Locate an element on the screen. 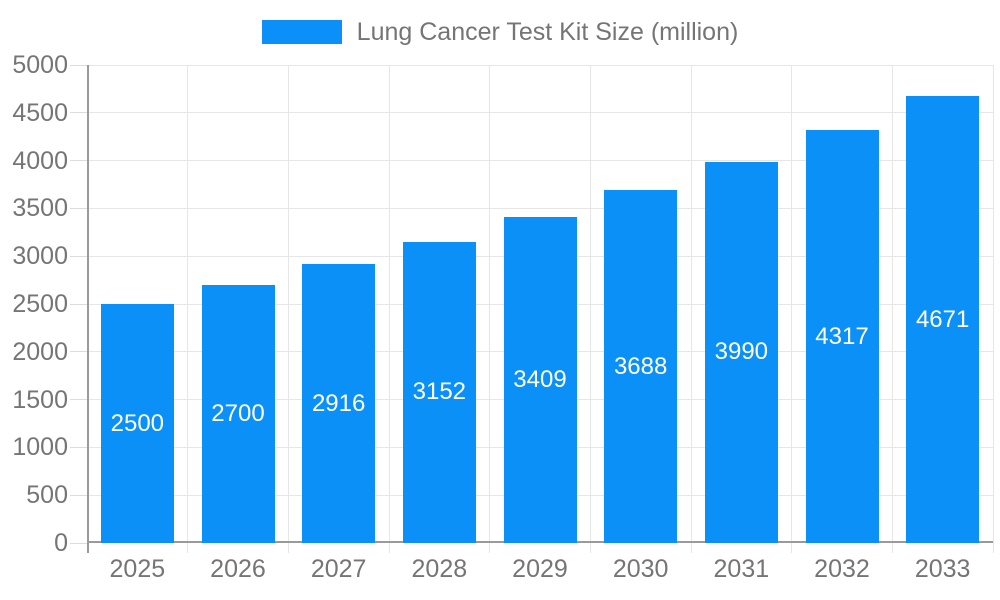 The height and width of the screenshot is (600, 1000). bar-2033: 4671 is located at coordinates (943, 319).